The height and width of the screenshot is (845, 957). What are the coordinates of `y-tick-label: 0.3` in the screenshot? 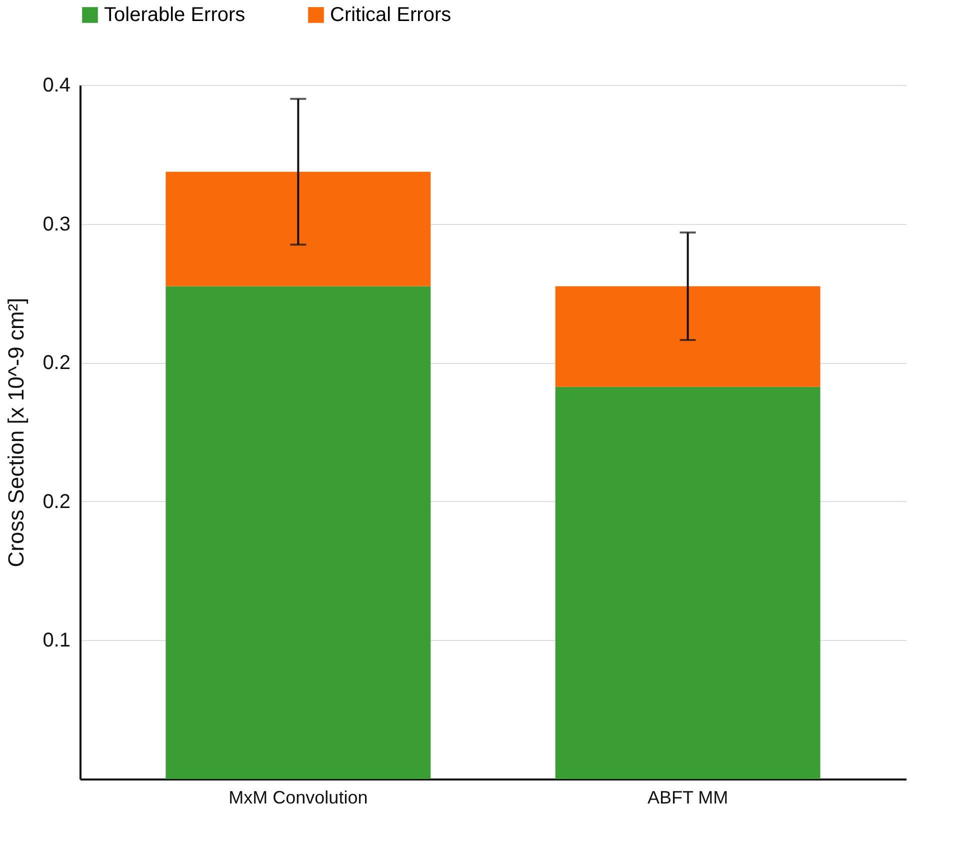 It's located at (56, 224).